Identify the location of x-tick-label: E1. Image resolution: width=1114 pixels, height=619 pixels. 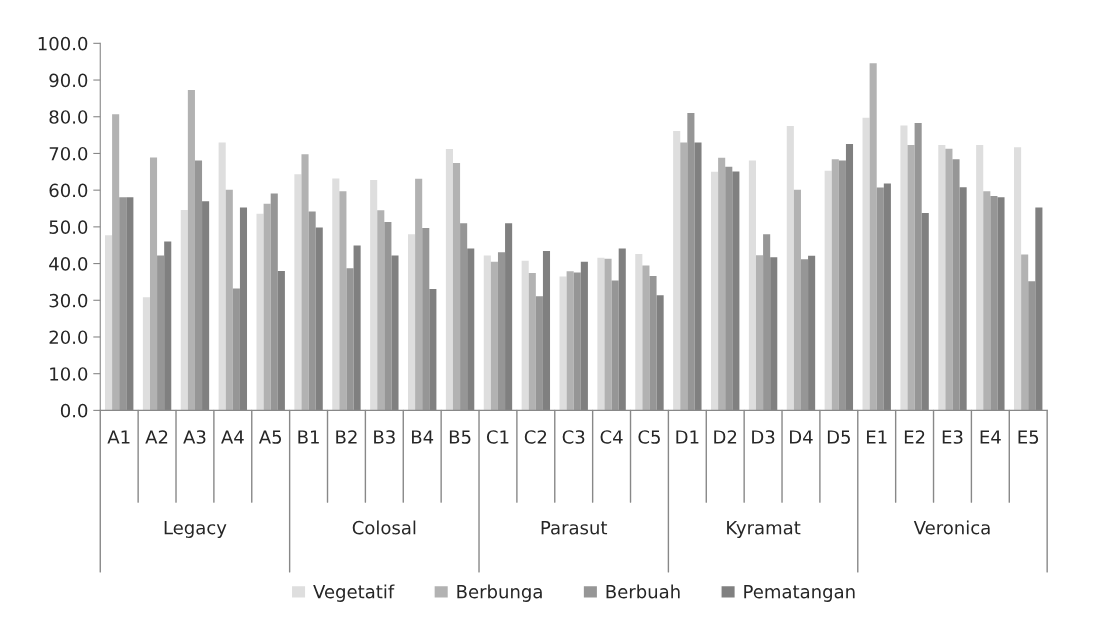
(877, 437).